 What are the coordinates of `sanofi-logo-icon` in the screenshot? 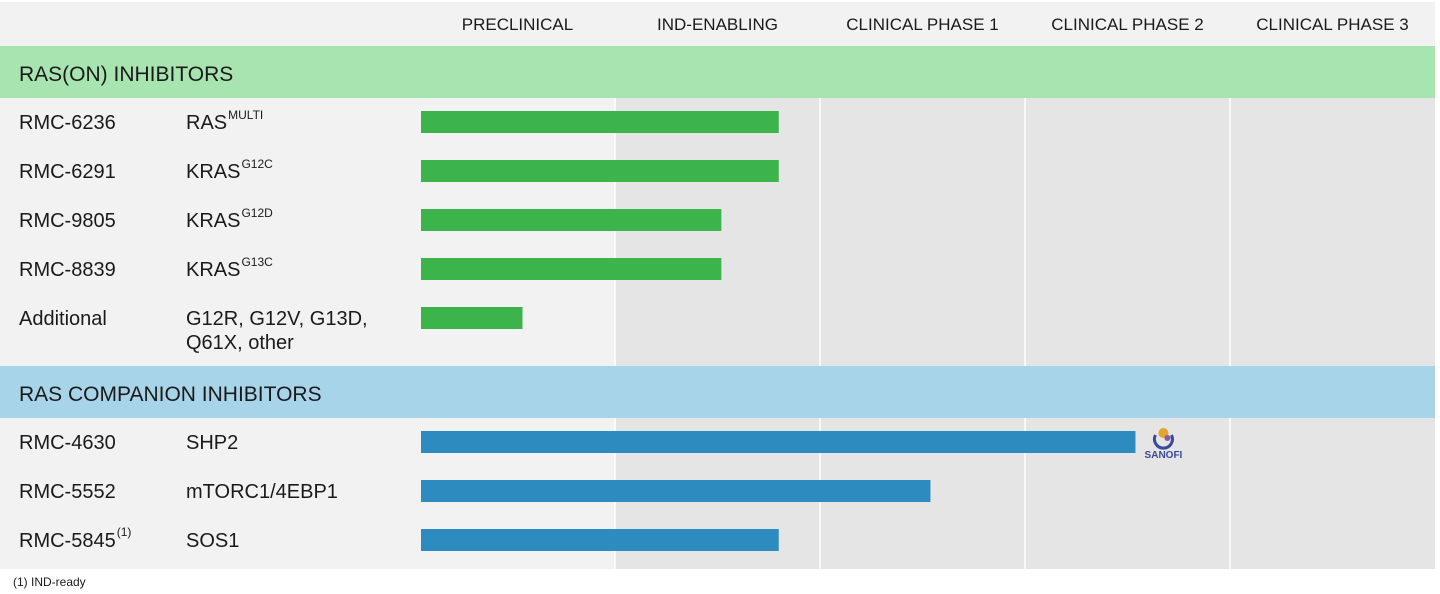 It's located at (1163, 439).